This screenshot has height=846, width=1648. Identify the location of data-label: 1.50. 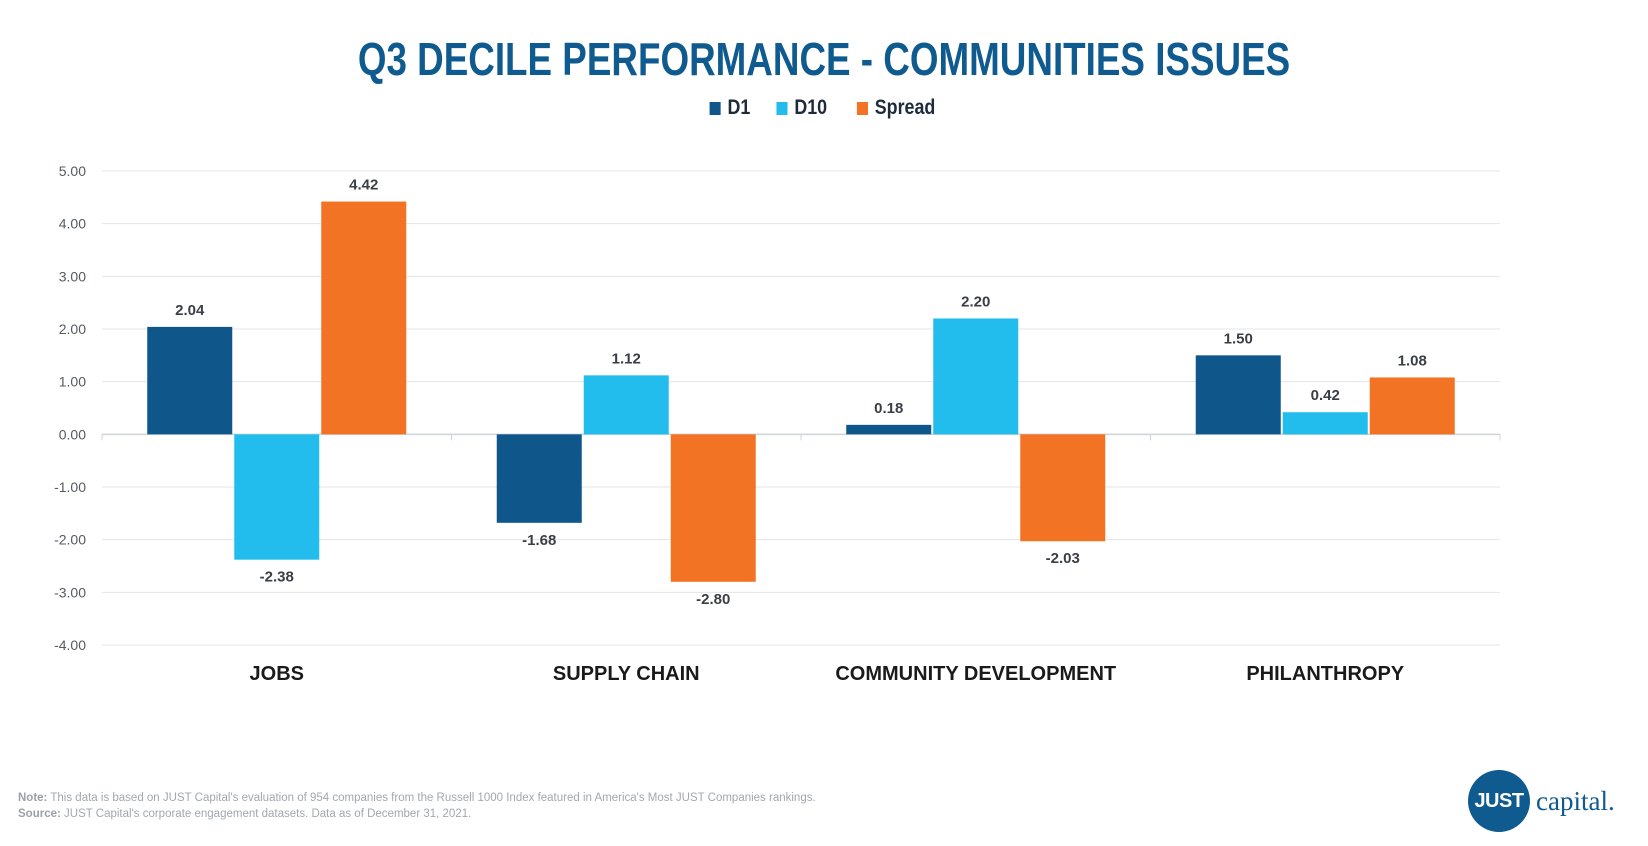
(1238, 338).